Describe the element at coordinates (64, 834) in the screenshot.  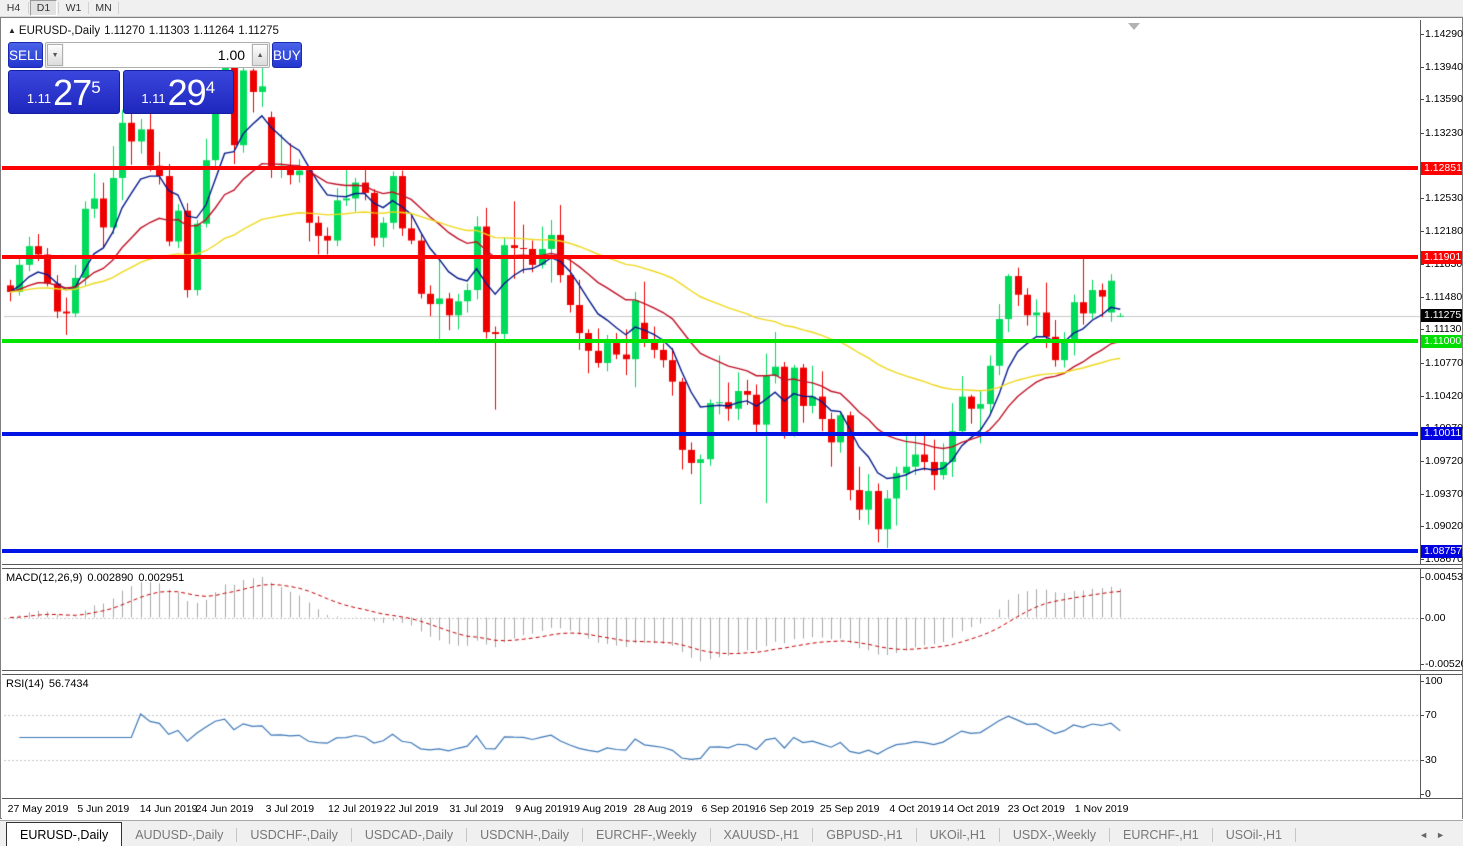
I see `chart-tab-eurusd-daily: EURUSD-,Daily` at that location.